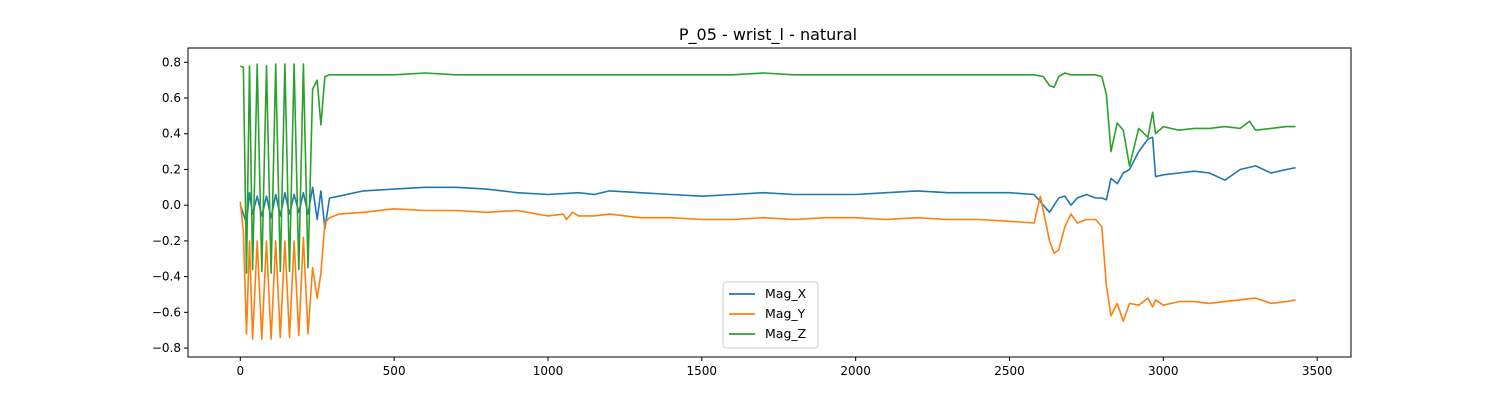  Describe the element at coordinates (166, 348) in the screenshot. I see `y-tick-label: −0.8` at that location.